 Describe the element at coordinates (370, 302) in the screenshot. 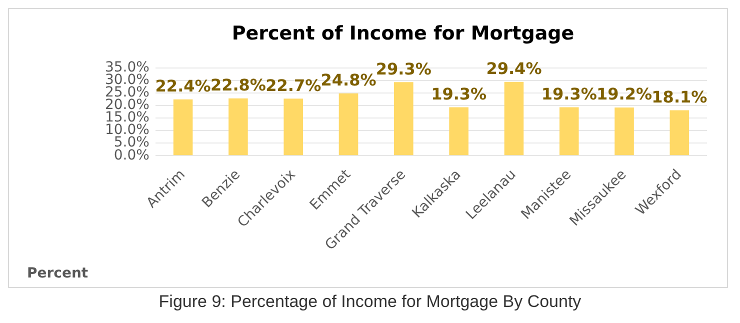

I see `caption: Figure 9: Percentage of Income for Mortgage By County` at that location.